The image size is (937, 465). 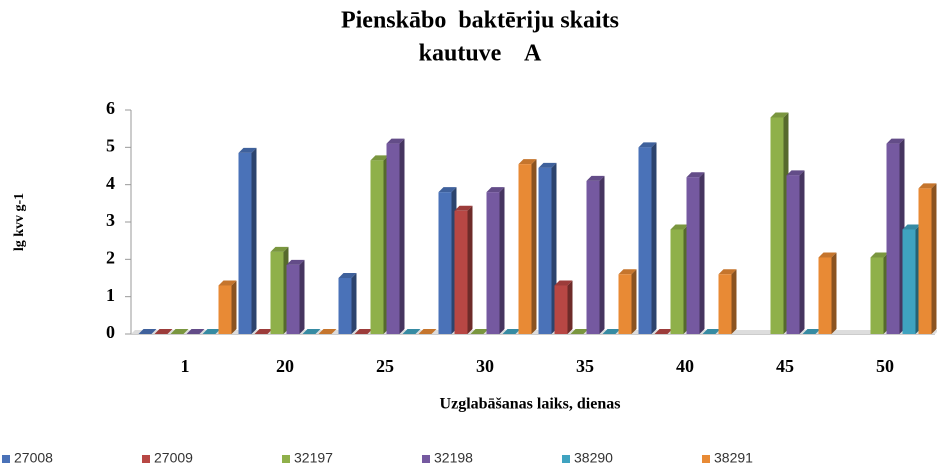 I want to click on legend-label: 38291, so click(x=733, y=457).